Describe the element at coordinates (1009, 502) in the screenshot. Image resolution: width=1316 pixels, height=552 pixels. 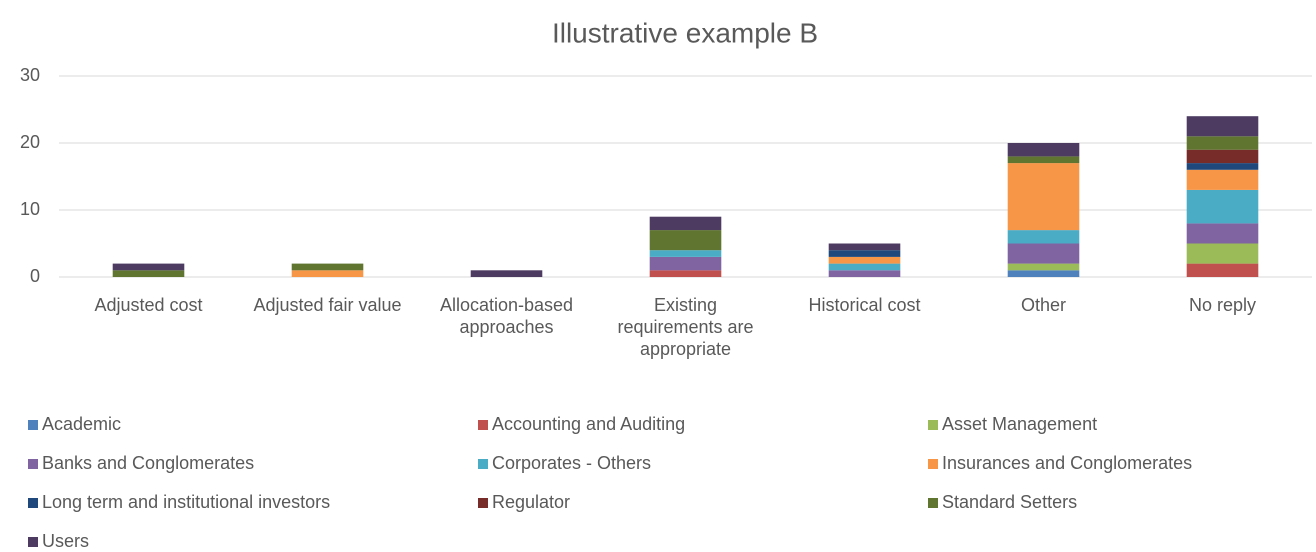
I see `legend-label: Standard Setters` at that location.